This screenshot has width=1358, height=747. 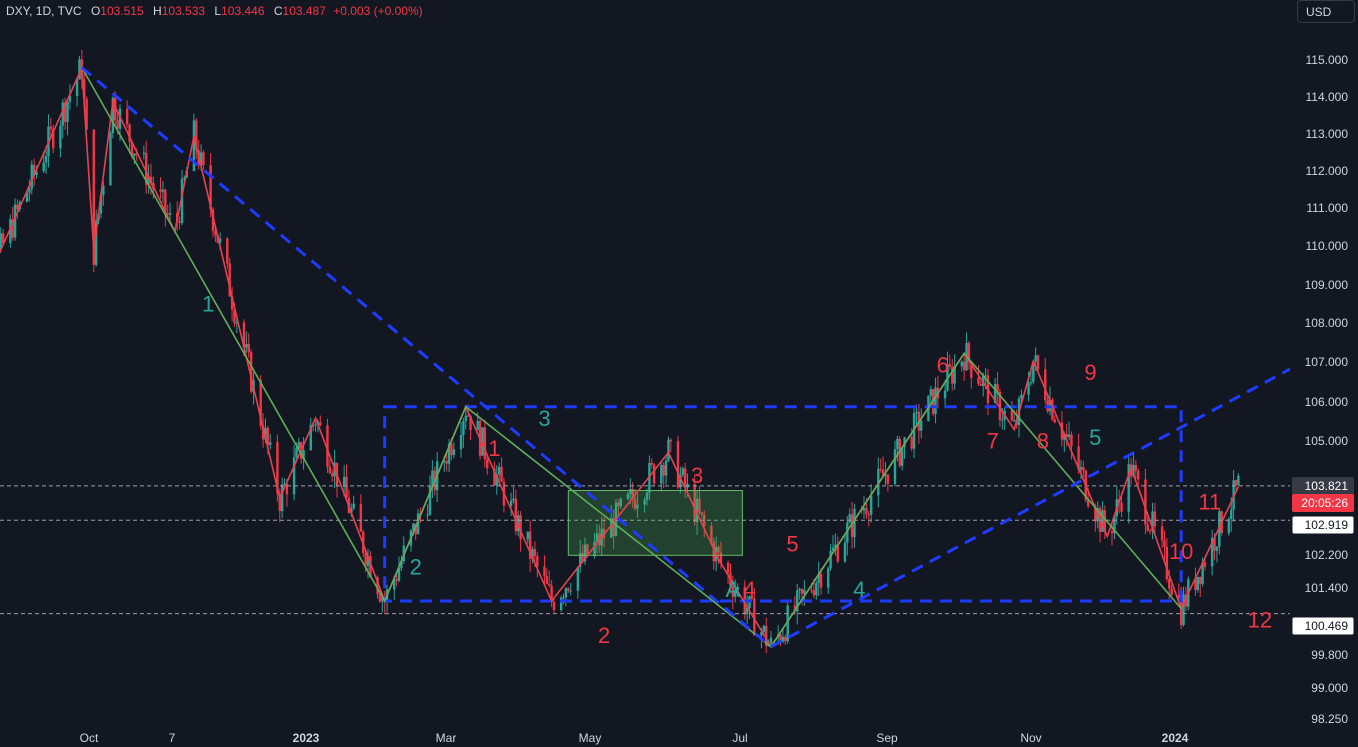 I want to click on wave-label-red-2: 2, so click(x=604, y=635).